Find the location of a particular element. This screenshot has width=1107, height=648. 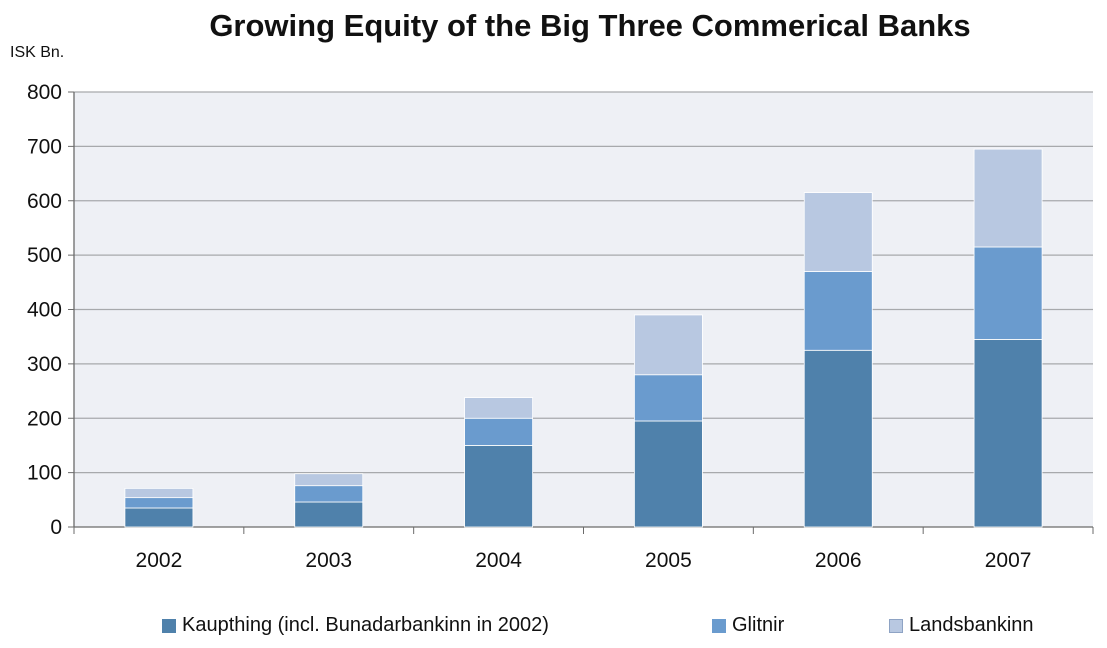

y-tick-label: 700 is located at coordinates (44, 146).